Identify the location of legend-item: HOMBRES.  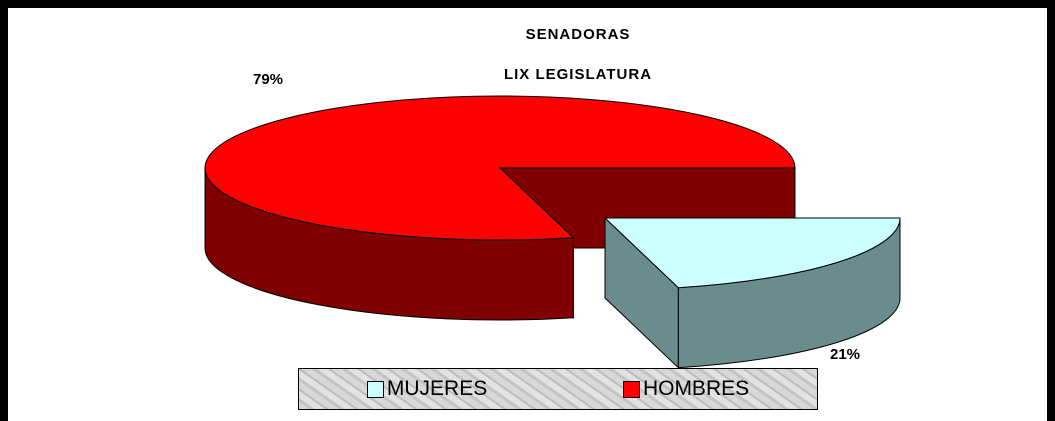
(686, 389).